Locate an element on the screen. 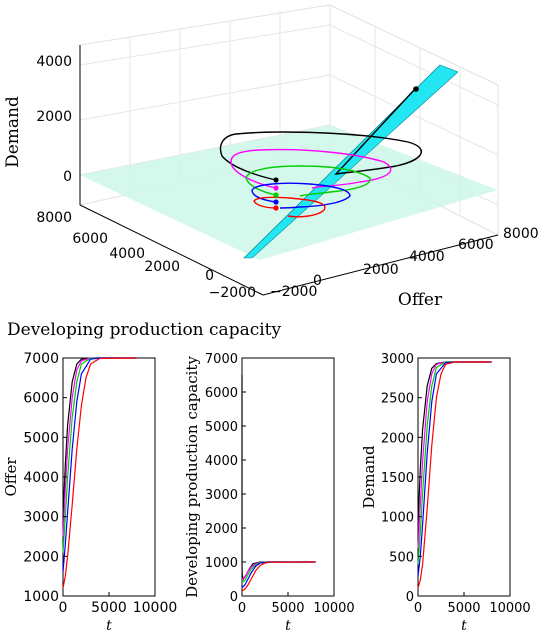 The image size is (550, 637). y-axis-label: Offer is located at coordinates (11, 477).